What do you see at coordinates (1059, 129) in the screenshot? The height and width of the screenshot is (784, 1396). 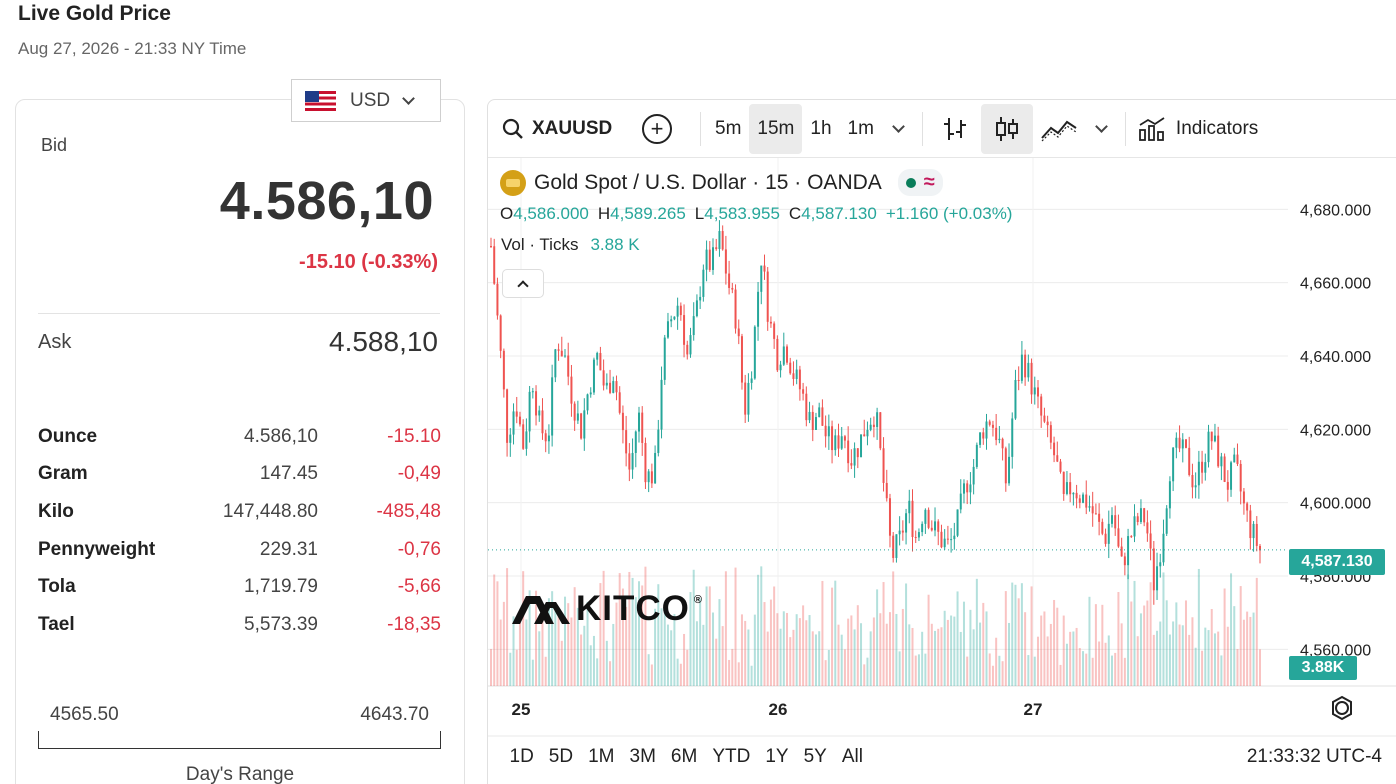 I see `area-chart-type-button` at bounding box center [1059, 129].